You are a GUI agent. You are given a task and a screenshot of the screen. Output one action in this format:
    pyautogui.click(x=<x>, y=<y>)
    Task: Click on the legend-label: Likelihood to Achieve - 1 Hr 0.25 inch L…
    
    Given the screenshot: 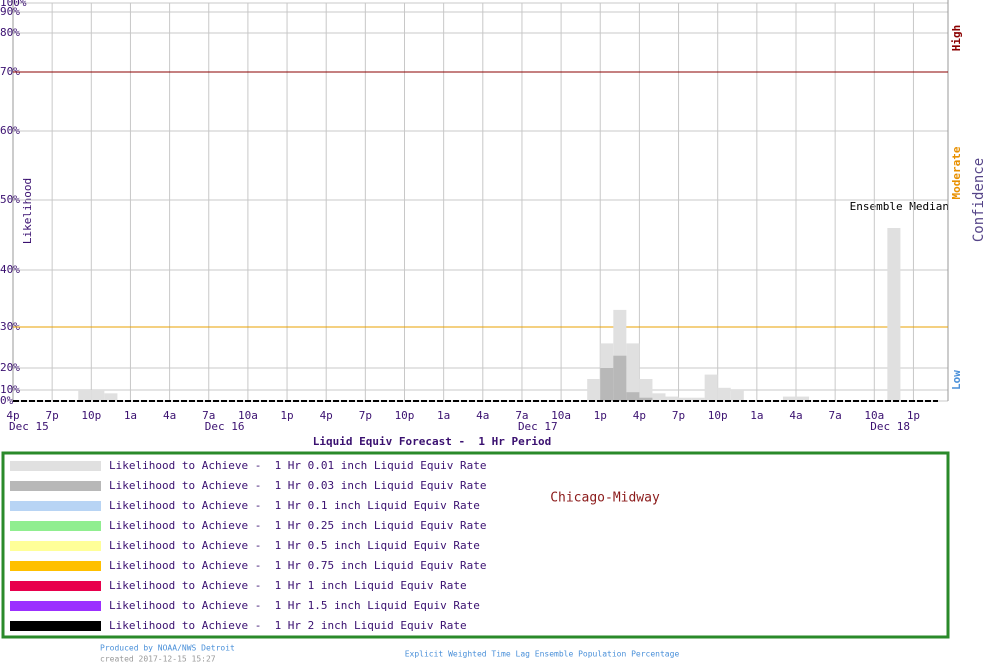 What is the action you would take?
    pyautogui.click(x=298, y=525)
    